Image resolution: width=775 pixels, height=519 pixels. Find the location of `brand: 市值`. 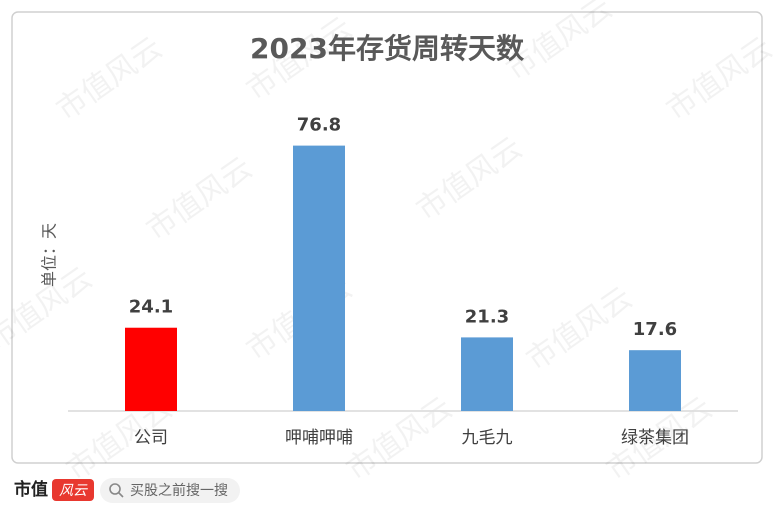

brand: 市值 is located at coordinates (31, 489).